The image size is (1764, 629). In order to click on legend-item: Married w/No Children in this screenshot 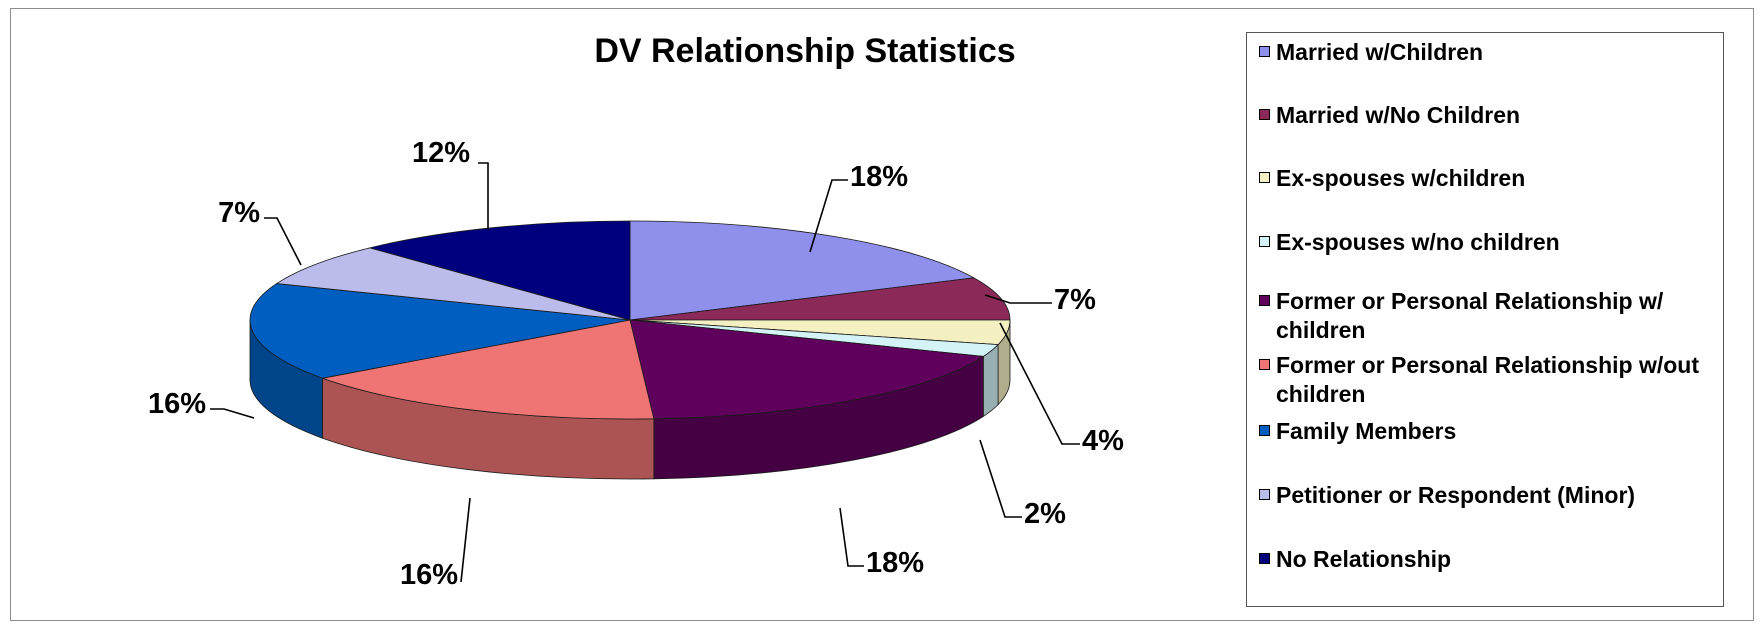, I will do `click(1487, 115)`.